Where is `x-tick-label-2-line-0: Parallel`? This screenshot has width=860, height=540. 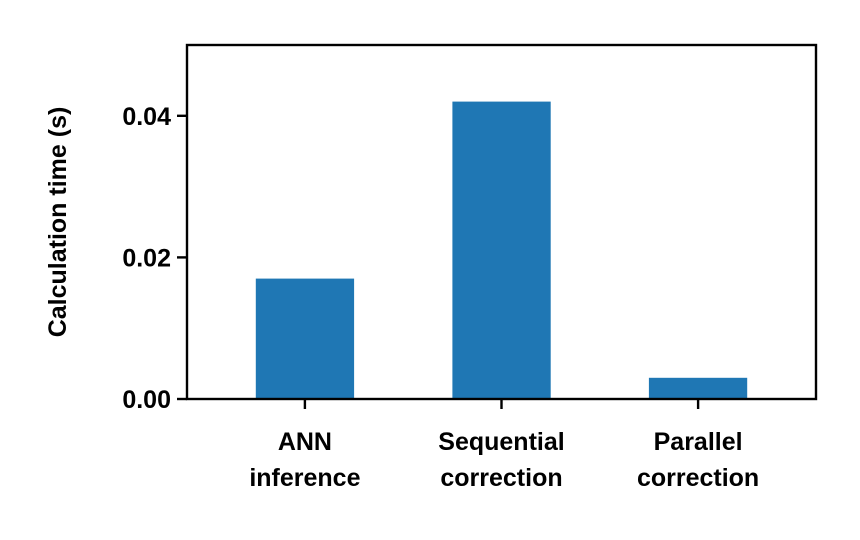
x-tick-label-2-line-0: Parallel is located at coordinates (698, 442).